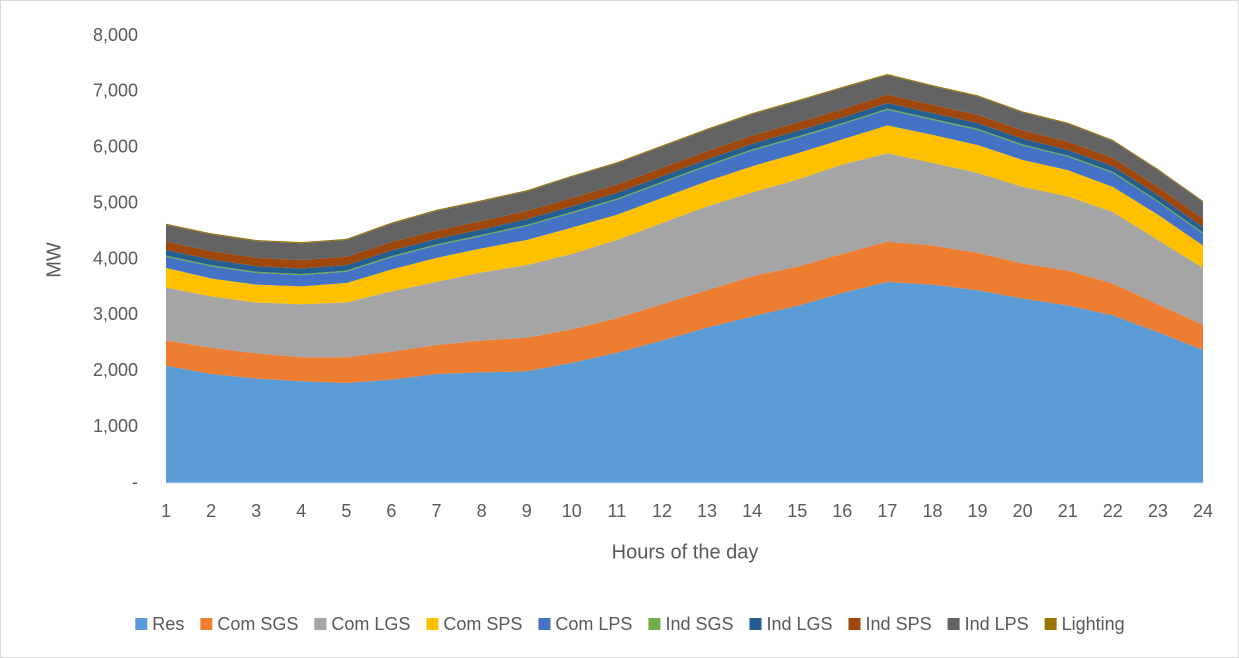 This screenshot has height=658, width=1239. Describe the element at coordinates (899, 624) in the screenshot. I see `legend-label: Ind SPS` at that location.